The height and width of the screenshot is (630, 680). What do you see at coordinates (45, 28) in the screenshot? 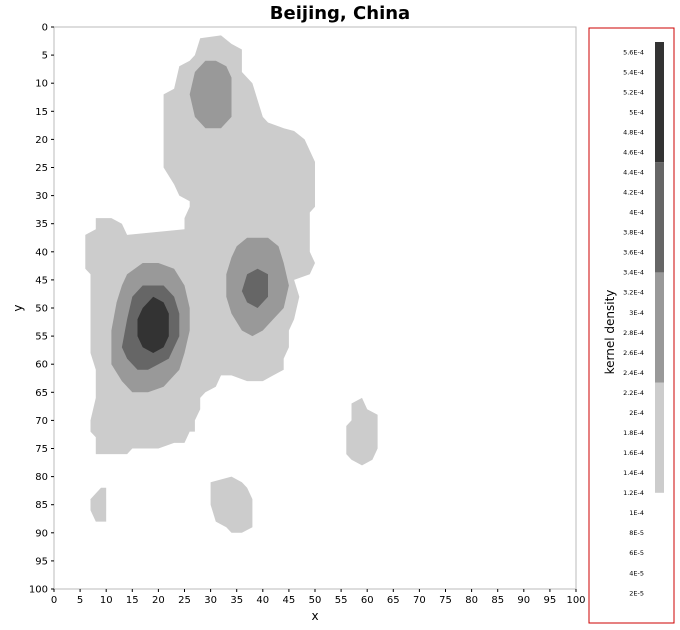
I see `y-tick-label: 0` at bounding box center [45, 28].